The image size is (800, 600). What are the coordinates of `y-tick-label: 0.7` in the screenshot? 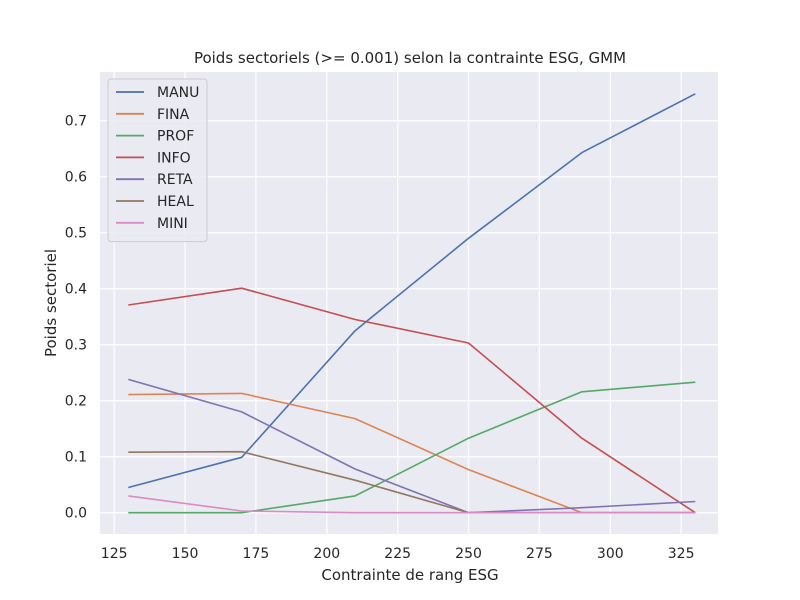 It's located at (76, 122).